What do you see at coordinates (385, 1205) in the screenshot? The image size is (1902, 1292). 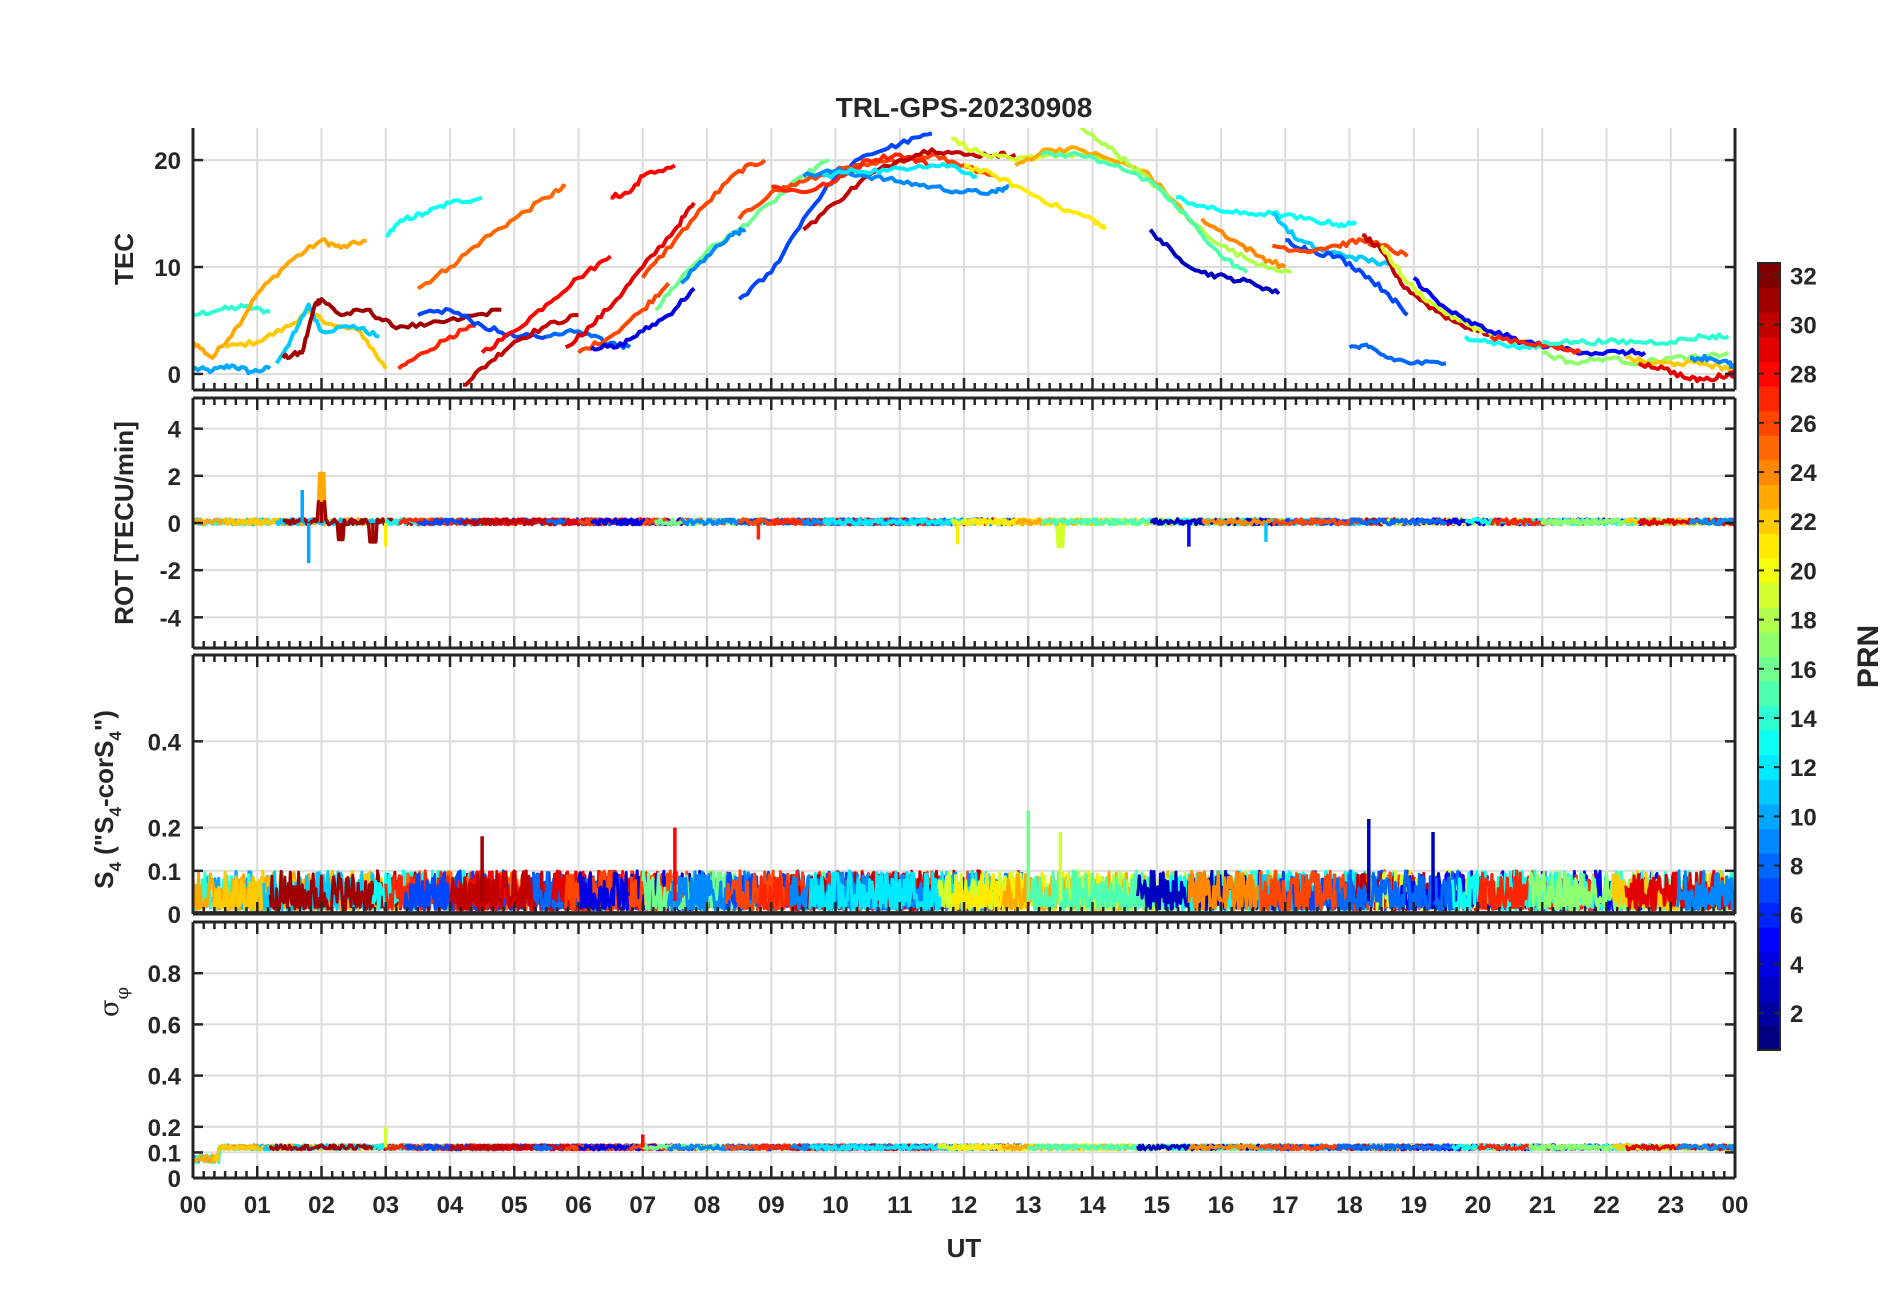 I see `x-tick-label: 03` at bounding box center [385, 1205].